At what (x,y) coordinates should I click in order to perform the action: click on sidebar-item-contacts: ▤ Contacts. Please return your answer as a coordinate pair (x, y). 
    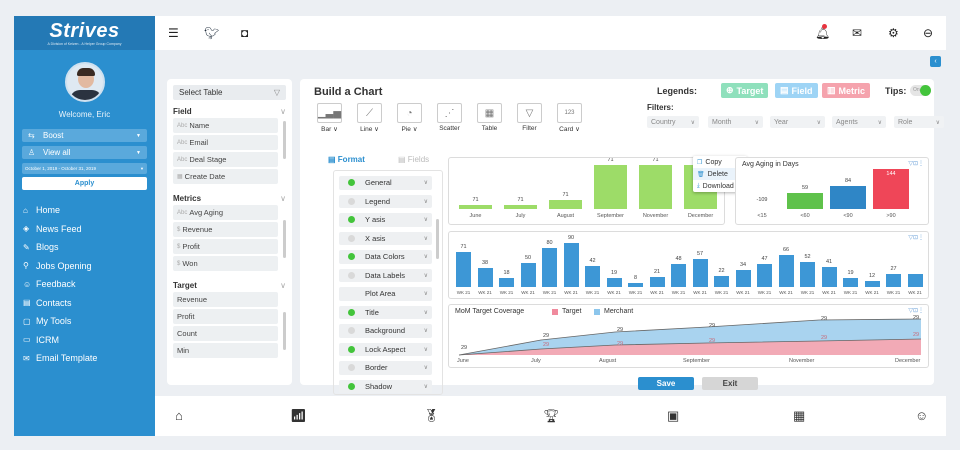
    Looking at the image, I should click on (89, 303).